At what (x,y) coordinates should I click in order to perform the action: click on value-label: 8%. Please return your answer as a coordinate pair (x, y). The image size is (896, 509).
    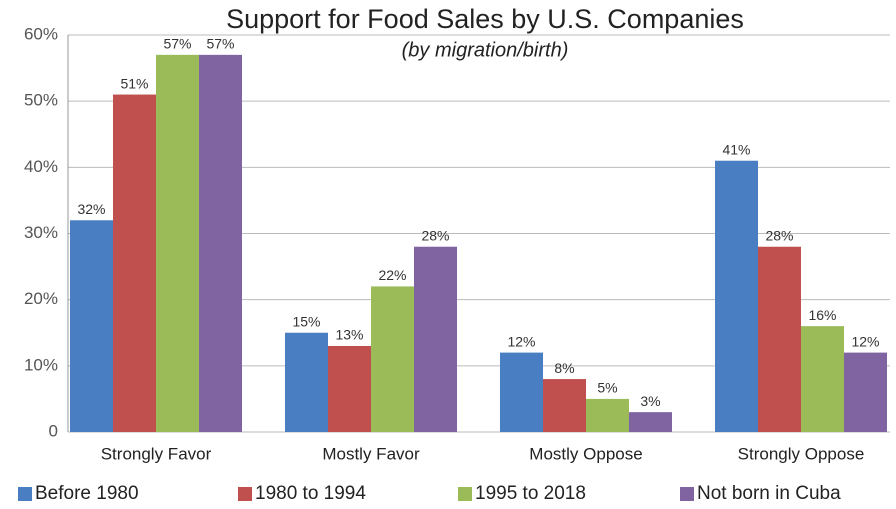
    Looking at the image, I should click on (564, 368).